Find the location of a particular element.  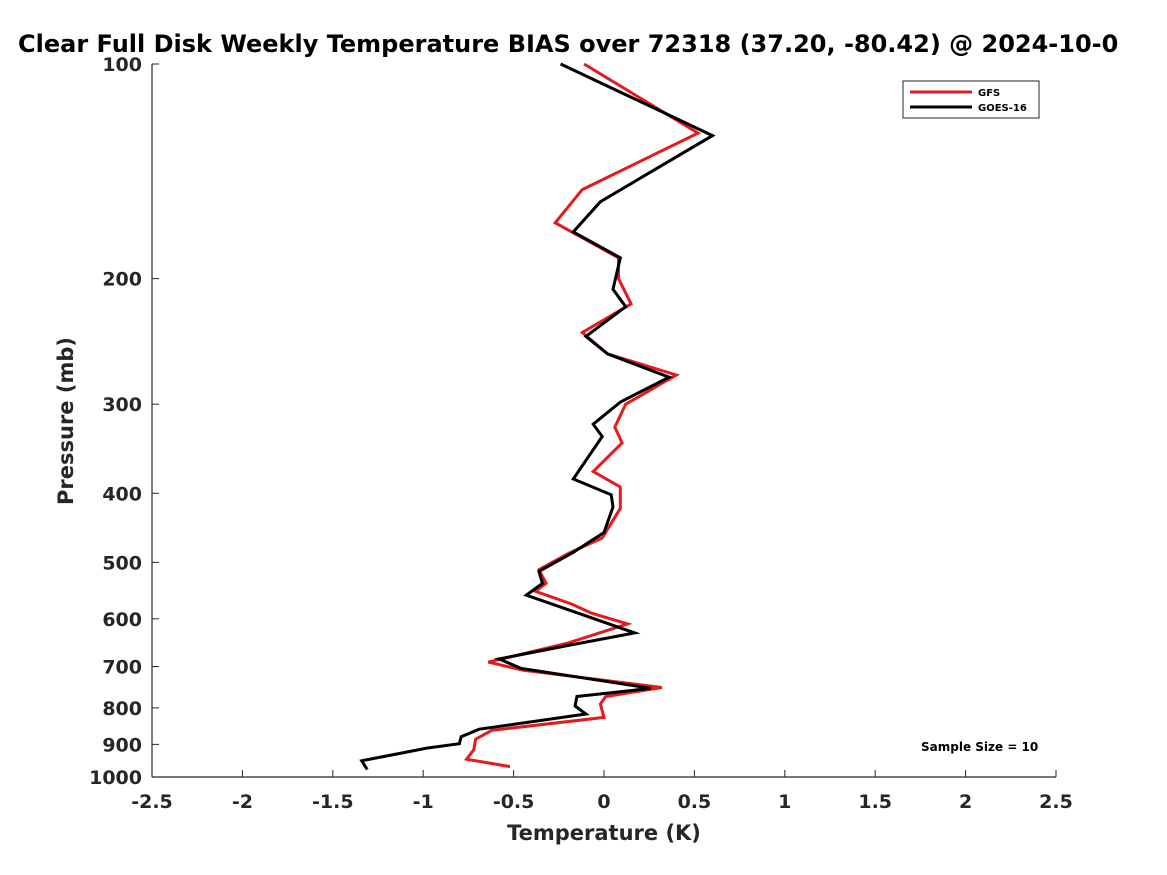

y-tick-label: 800 is located at coordinates (122, 709).